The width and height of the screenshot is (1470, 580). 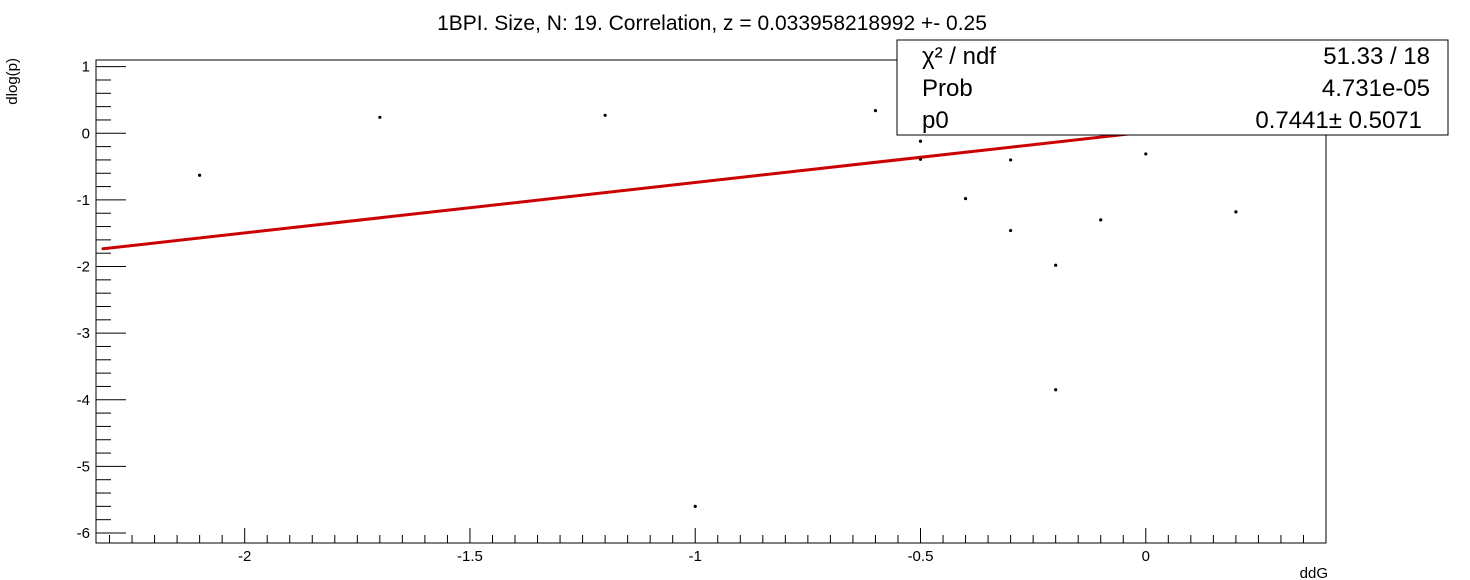 I want to click on stats-box-frame, so click(x=1172, y=87).